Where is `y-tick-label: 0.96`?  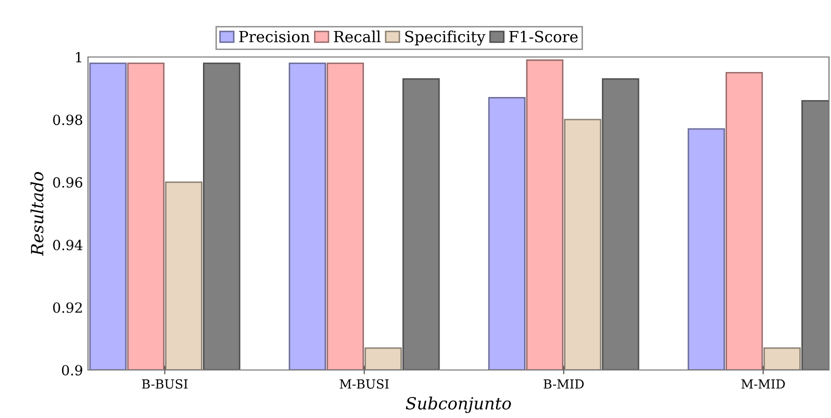 y-tick-label: 0.96 is located at coordinates (67, 182).